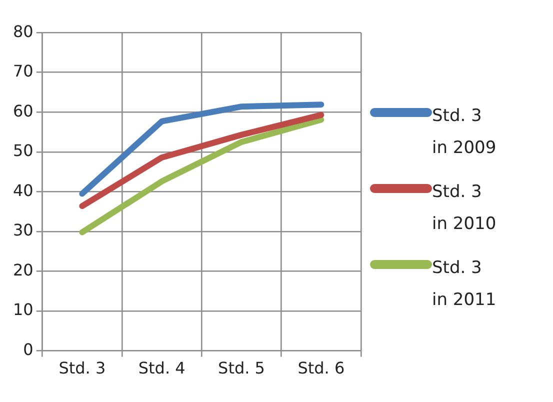 The height and width of the screenshot is (402, 553). Describe the element at coordinates (162, 368) in the screenshot. I see `x-tick-label: Std. 4` at that location.